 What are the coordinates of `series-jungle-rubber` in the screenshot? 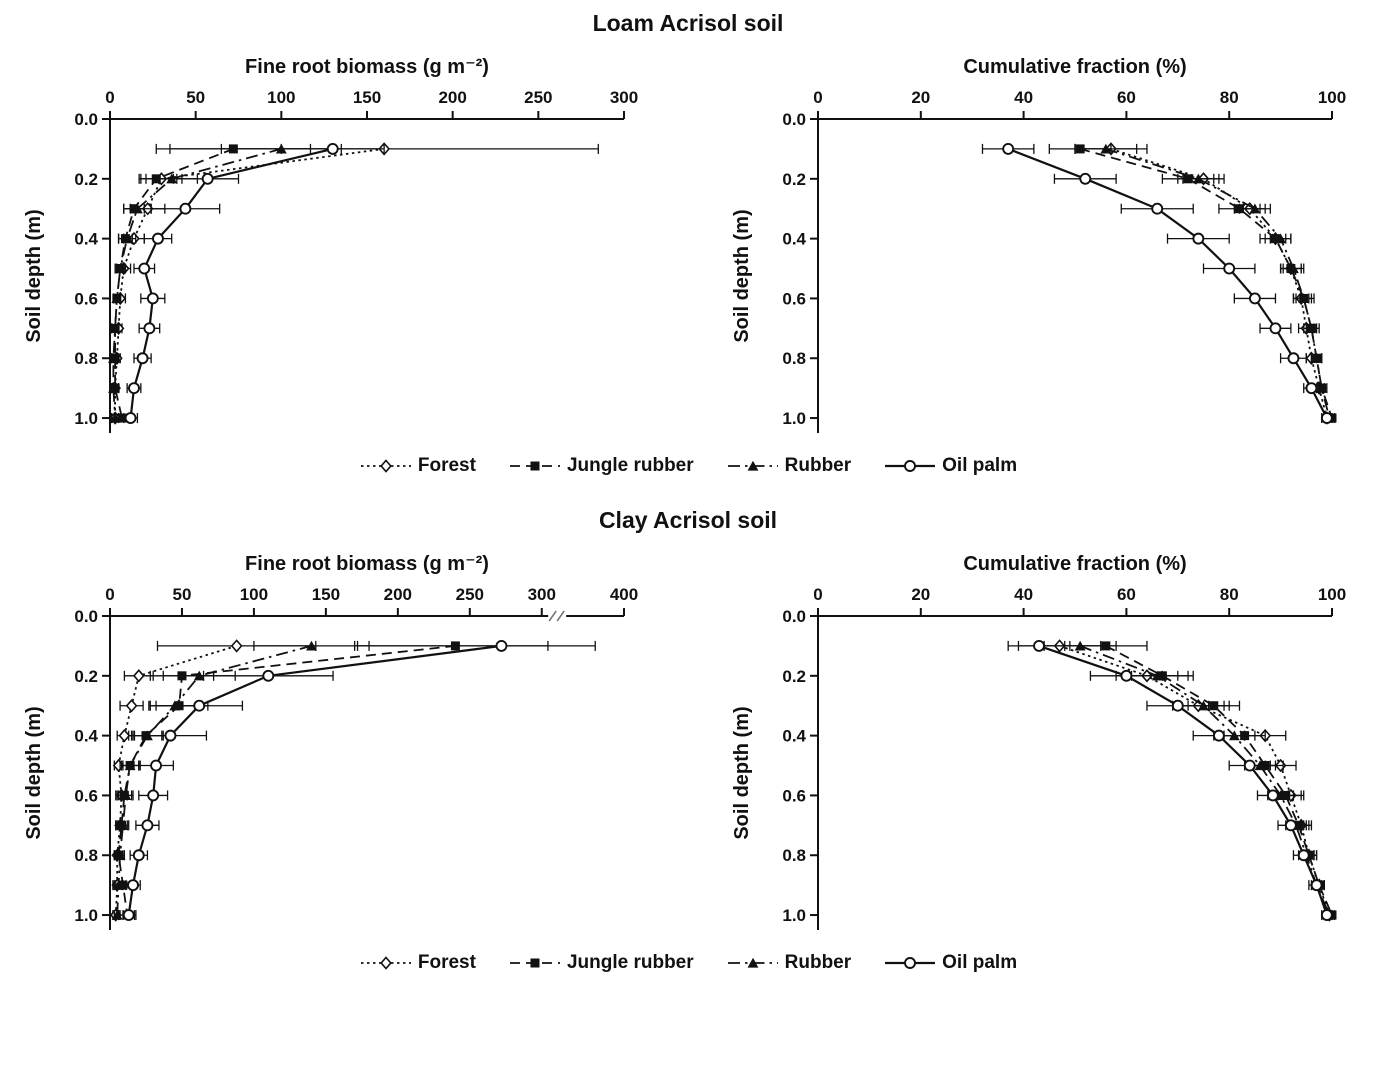 It's located at (1192, 283).